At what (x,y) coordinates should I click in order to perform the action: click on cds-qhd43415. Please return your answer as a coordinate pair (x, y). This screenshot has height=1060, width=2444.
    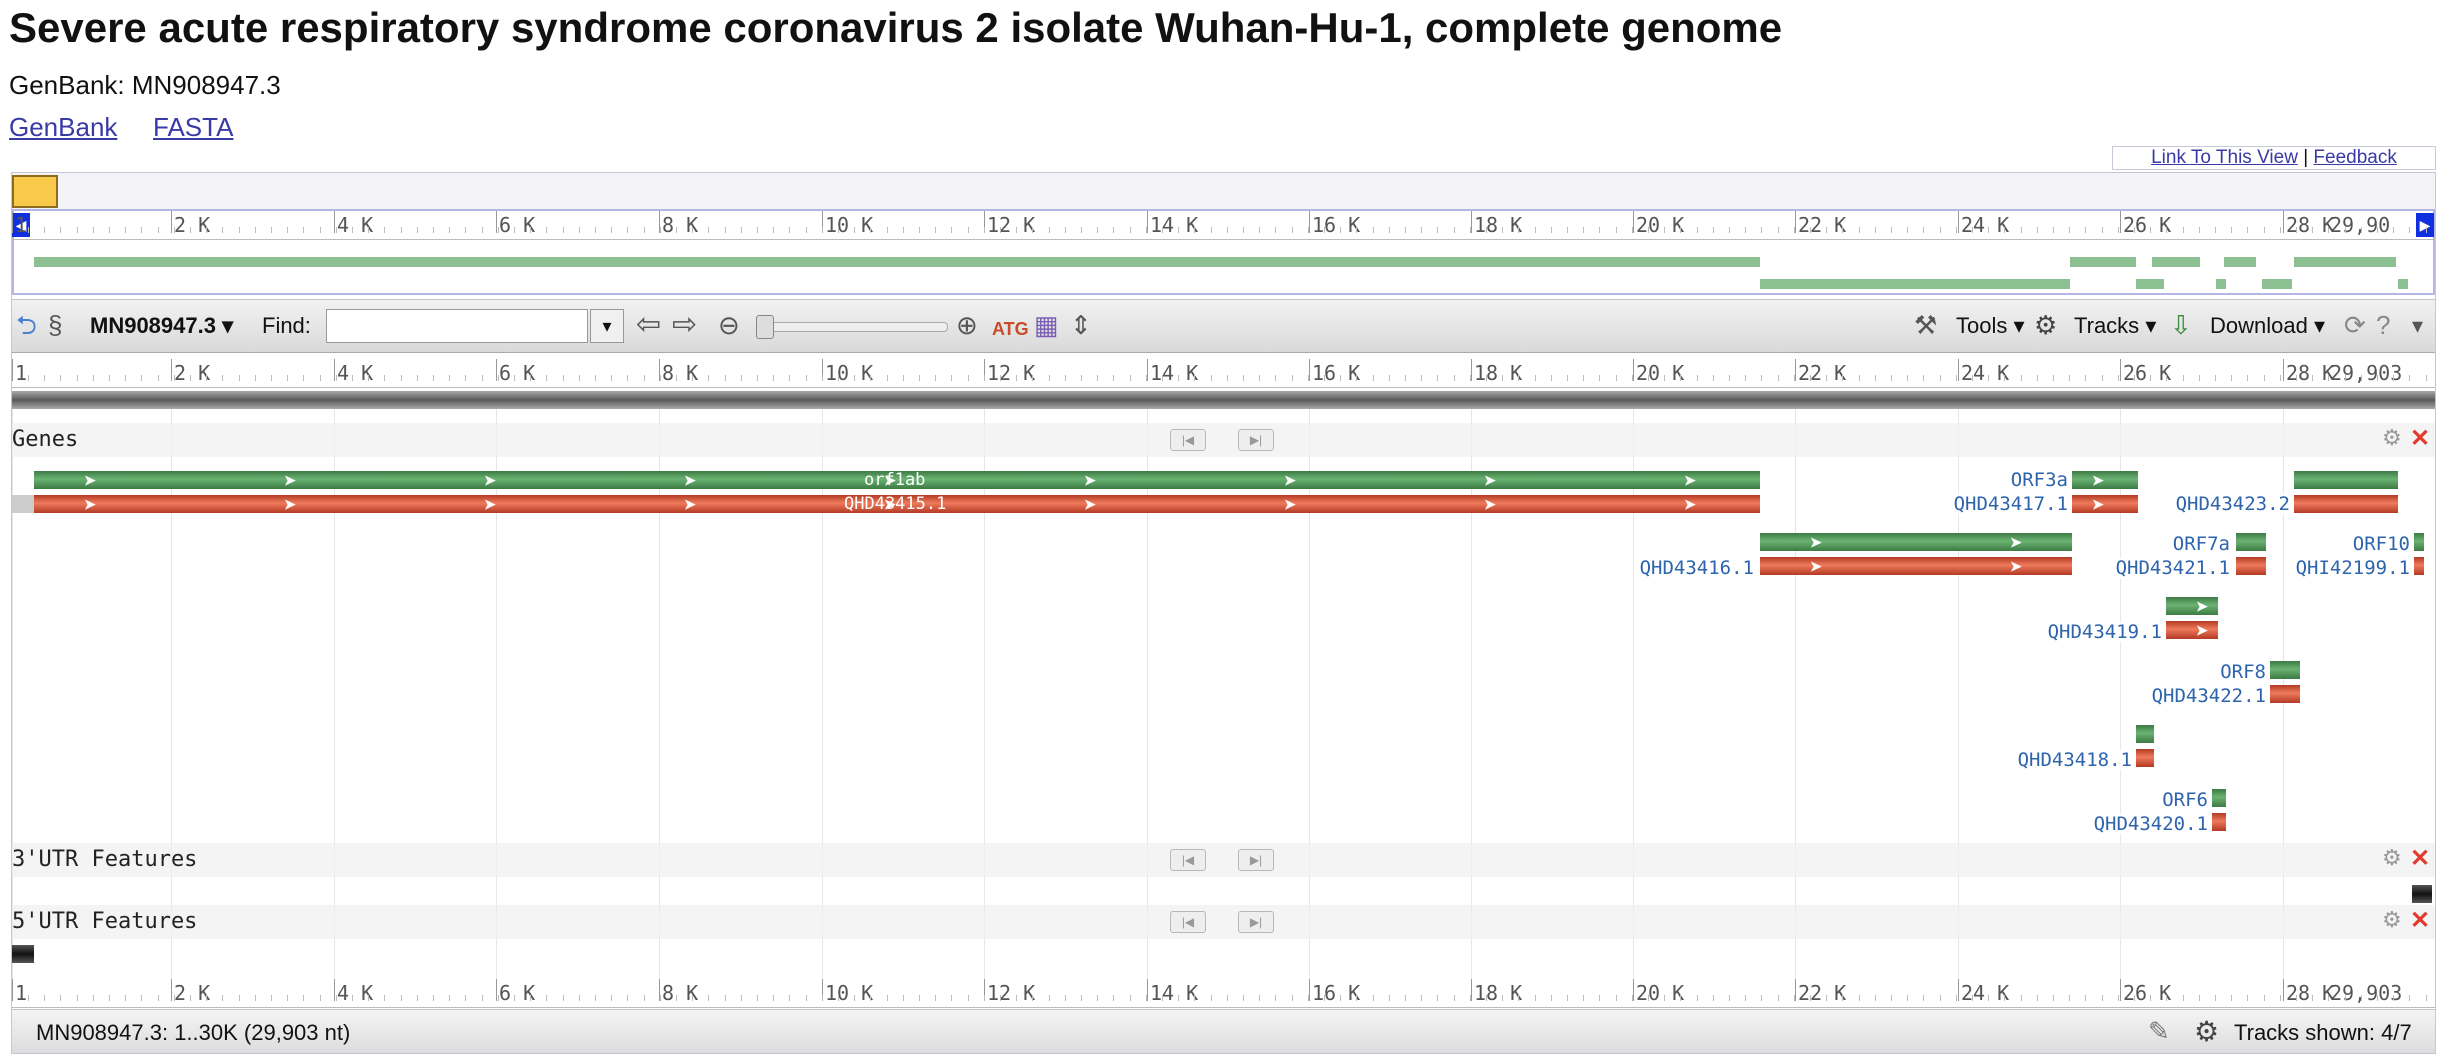
    Looking at the image, I should click on (897, 504).